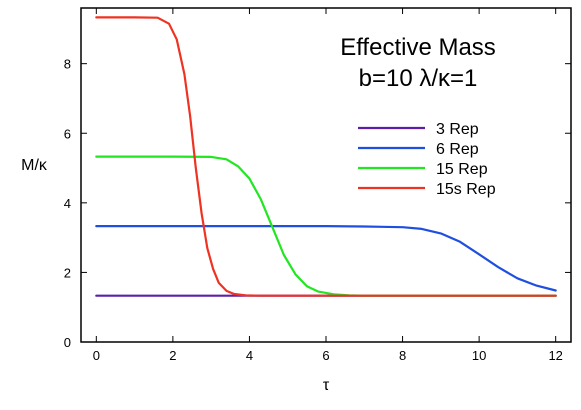  I want to click on y-tick-label: 0, so click(67, 342).